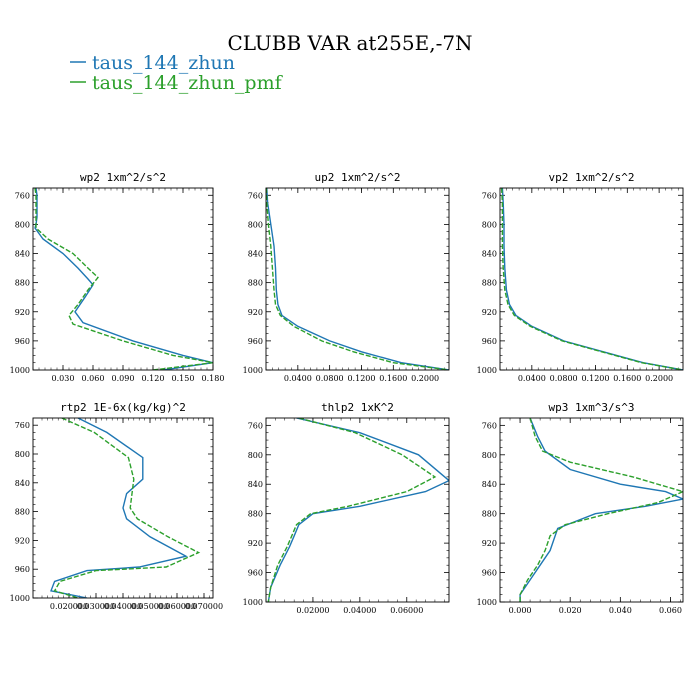 The width and height of the screenshot is (700, 700). Describe the element at coordinates (489, 425) in the screenshot. I see `y-tick-label-5-0: 760` at that location.